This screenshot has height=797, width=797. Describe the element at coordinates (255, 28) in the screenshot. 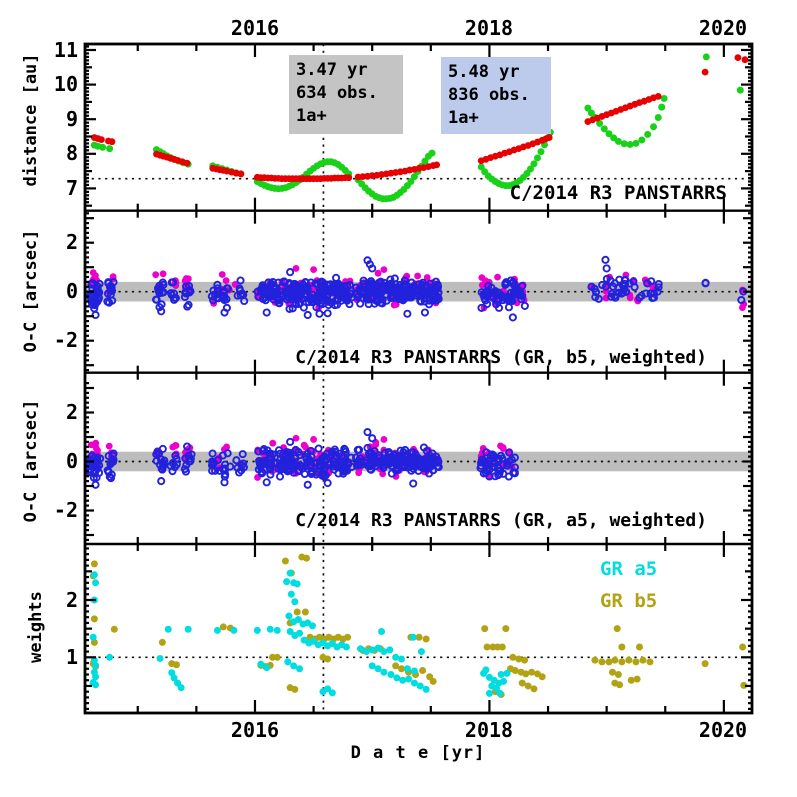

I see `top-axis-label-2016: 2016` at that location.